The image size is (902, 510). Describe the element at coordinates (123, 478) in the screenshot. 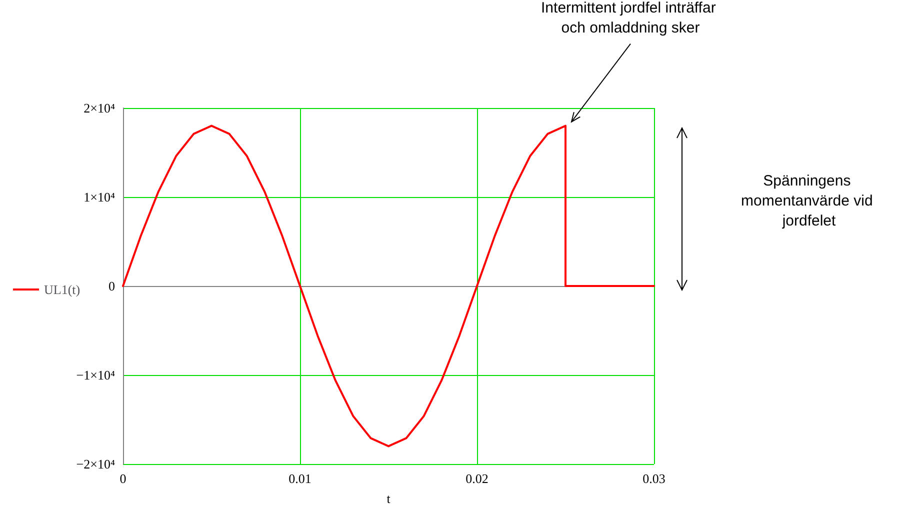

I see `x-tick-label: 0` at that location.